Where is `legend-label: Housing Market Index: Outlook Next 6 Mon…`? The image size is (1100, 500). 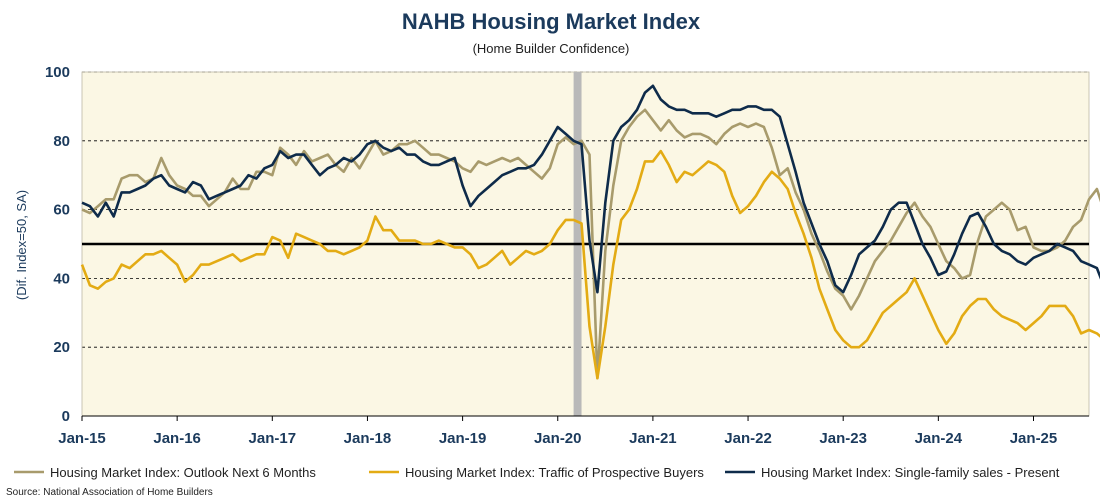 legend-label: Housing Market Index: Outlook Next 6 Mon… is located at coordinates (183, 472).